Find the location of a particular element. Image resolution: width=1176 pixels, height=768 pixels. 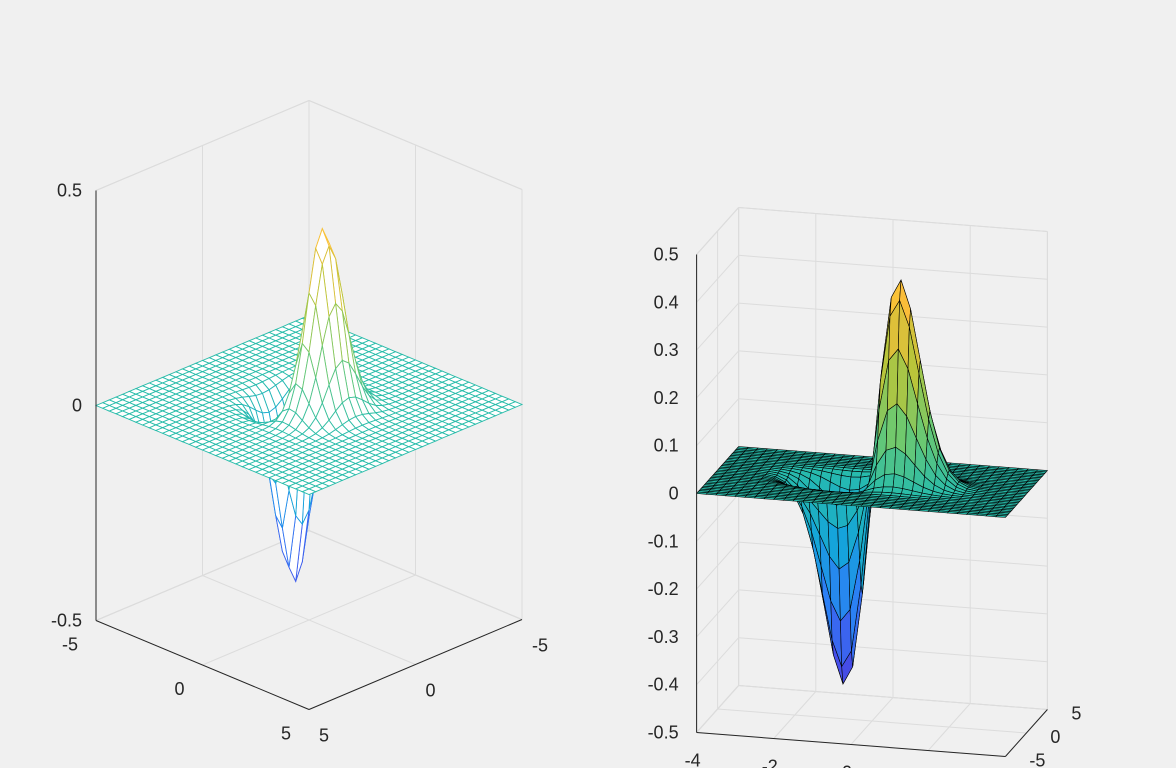

x-tick-label: -5 is located at coordinates (70, 645).